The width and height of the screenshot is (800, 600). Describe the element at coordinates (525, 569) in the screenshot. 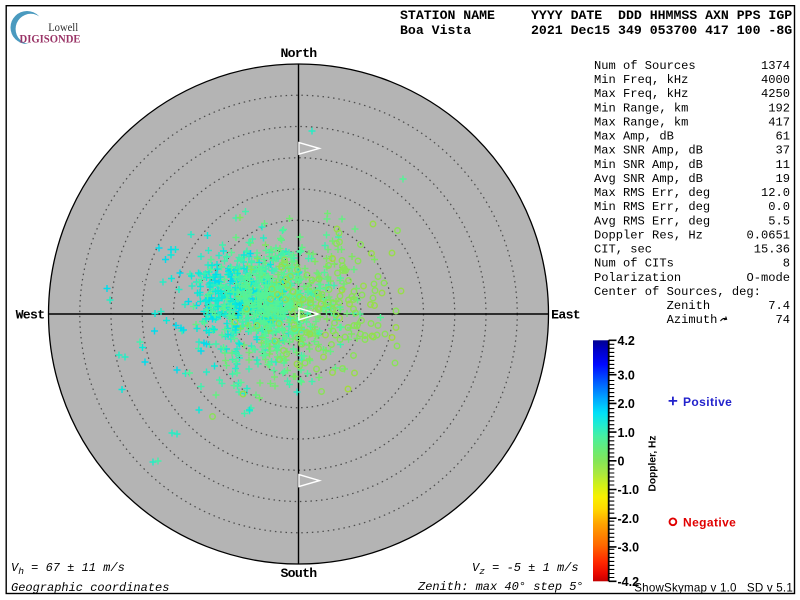

I see `svg-text: Vz = -5 ± 1 m/s` at that location.